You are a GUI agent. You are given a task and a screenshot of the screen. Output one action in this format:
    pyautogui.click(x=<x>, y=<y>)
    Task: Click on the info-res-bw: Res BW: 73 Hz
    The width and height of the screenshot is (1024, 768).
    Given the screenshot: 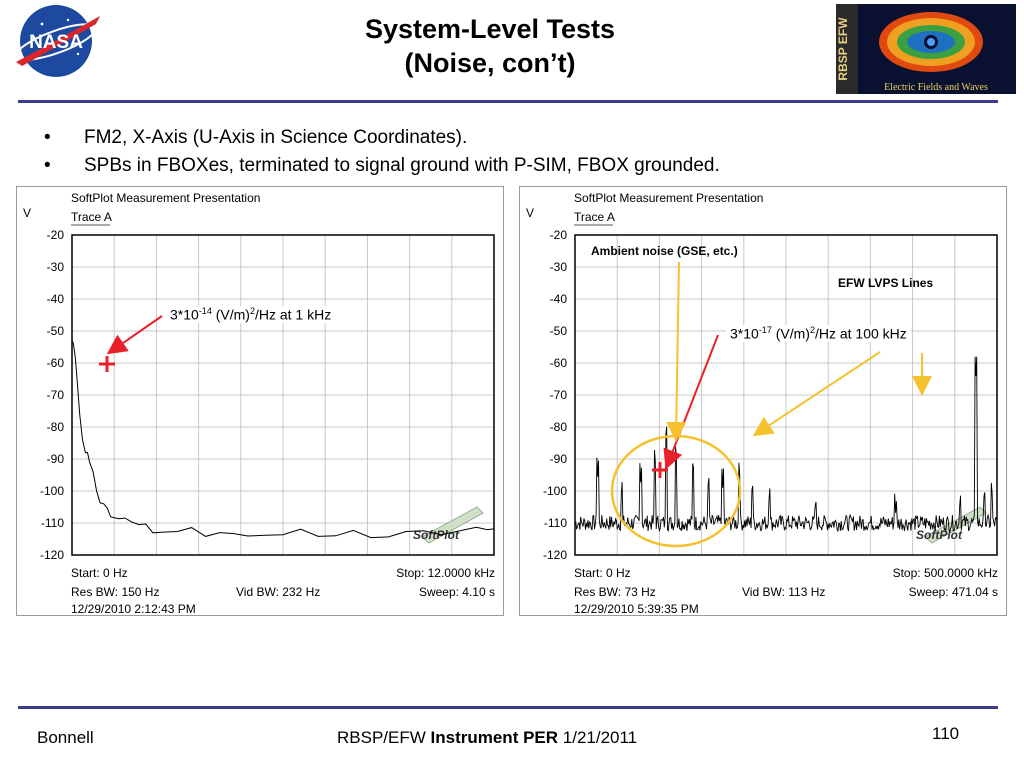 What is the action you would take?
    pyautogui.click(x=615, y=592)
    